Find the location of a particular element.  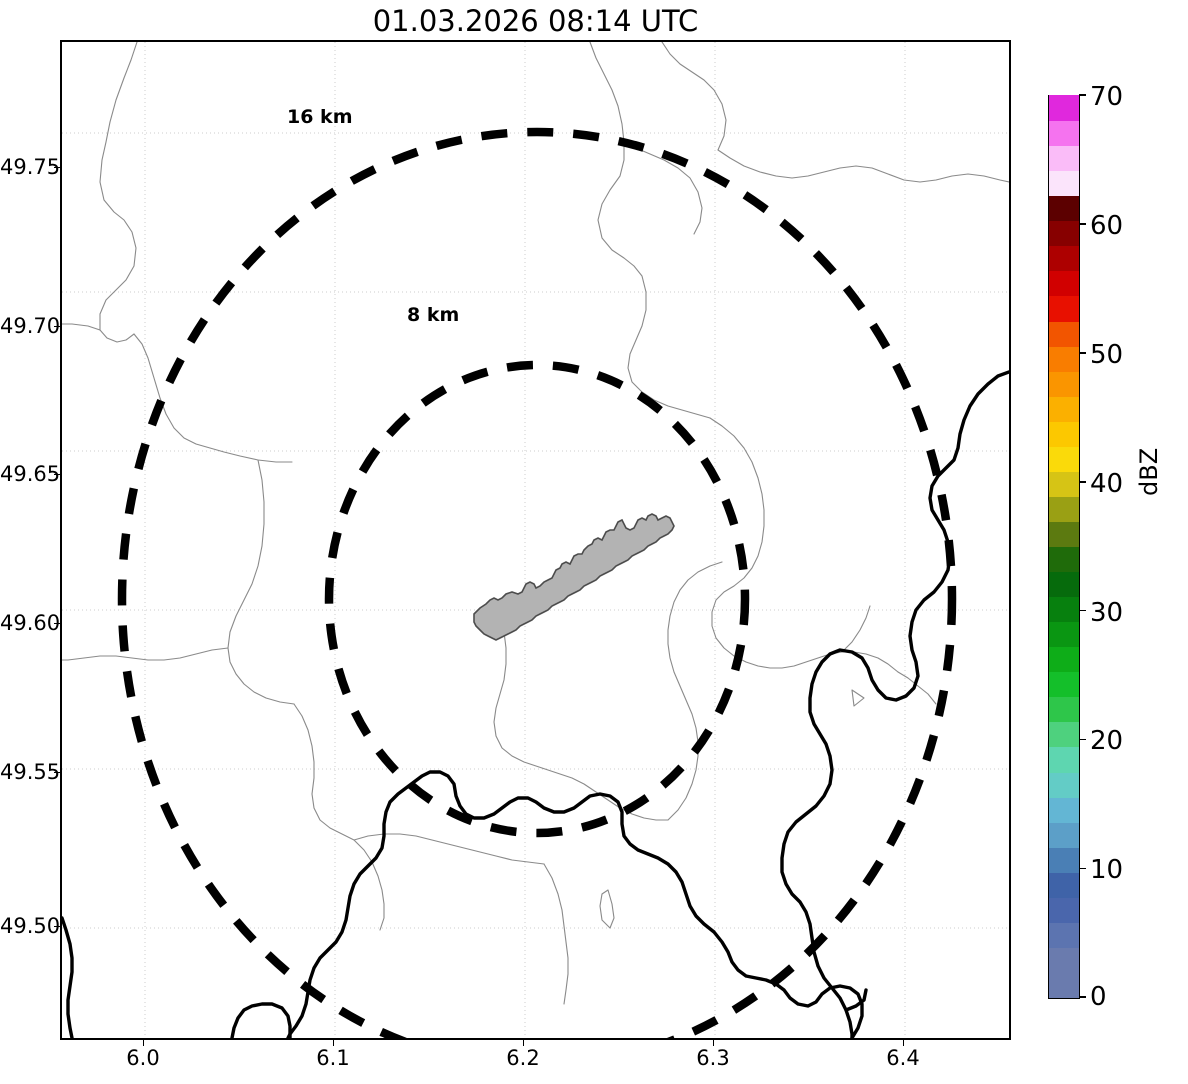

colorbar-tick-label-20: 20 is located at coordinates (1107, 741).